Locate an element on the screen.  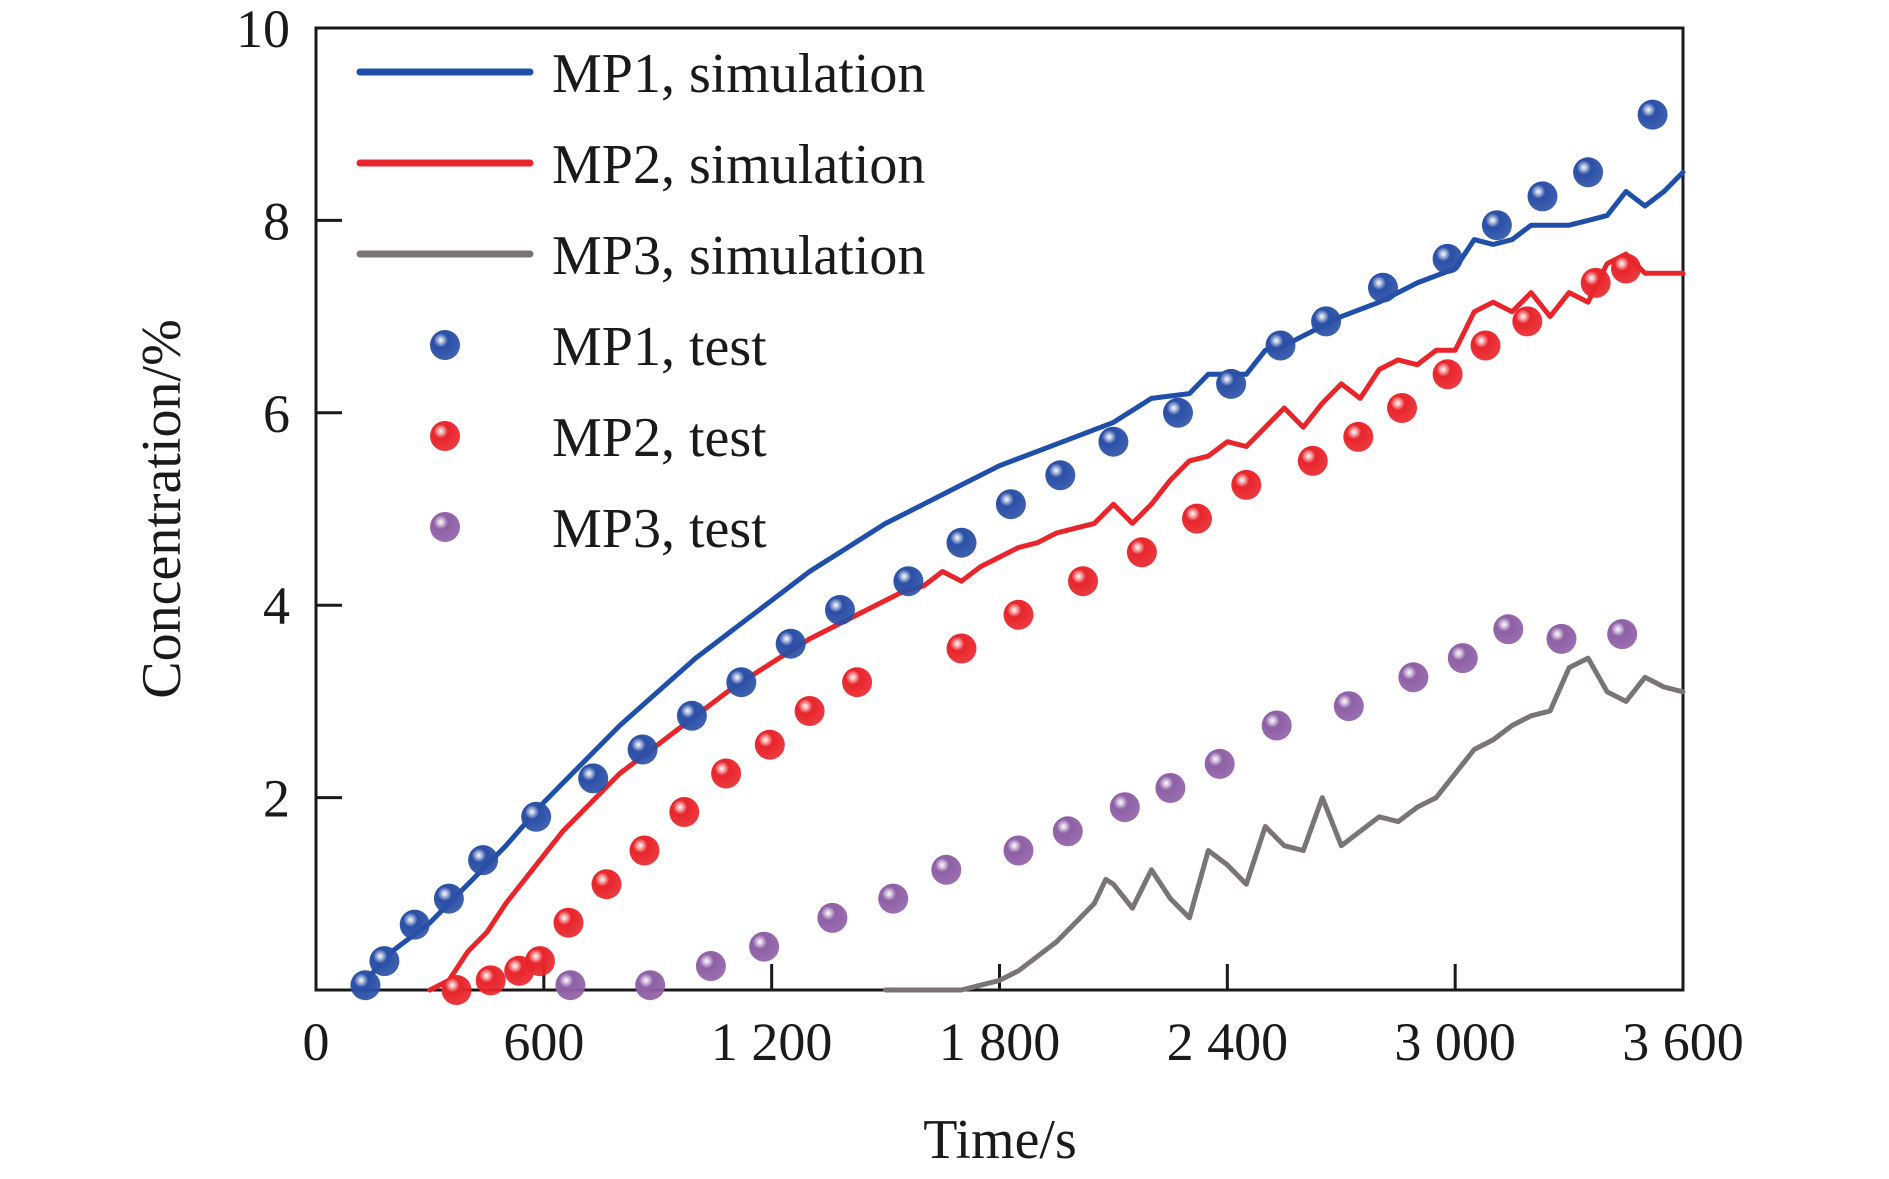
y-tick-label: 2 is located at coordinates (276, 799).